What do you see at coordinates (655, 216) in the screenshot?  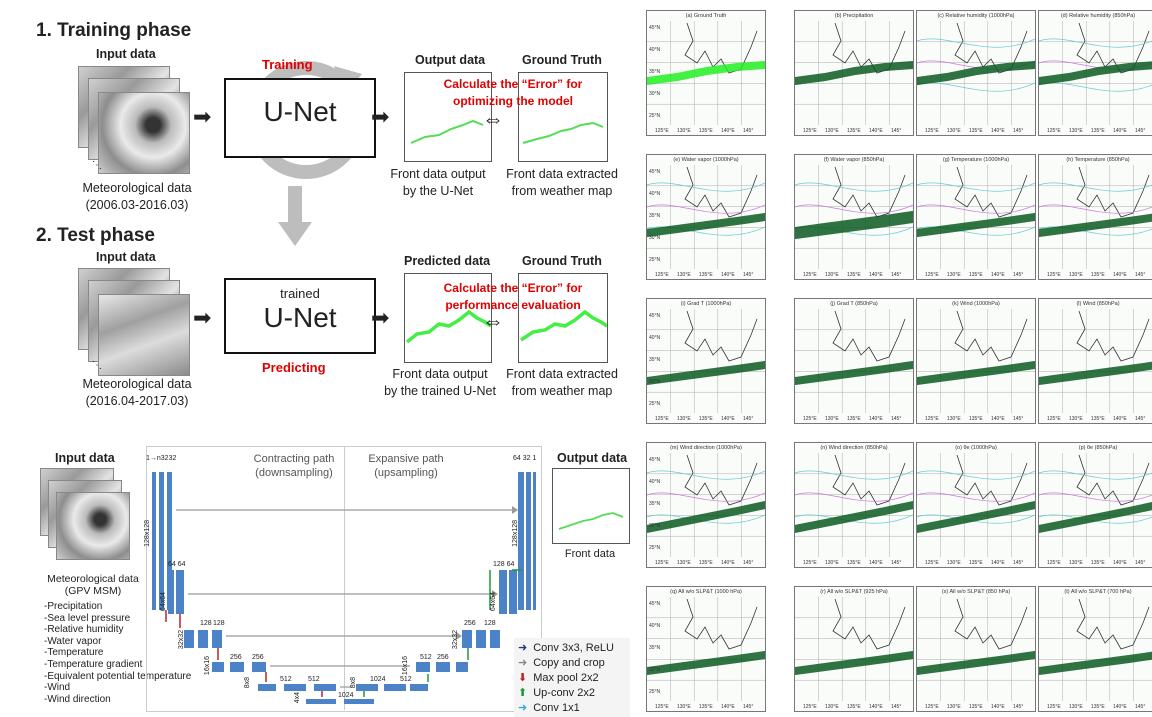 I see `lat-label: 35°N` at bounding box center [655, 216].